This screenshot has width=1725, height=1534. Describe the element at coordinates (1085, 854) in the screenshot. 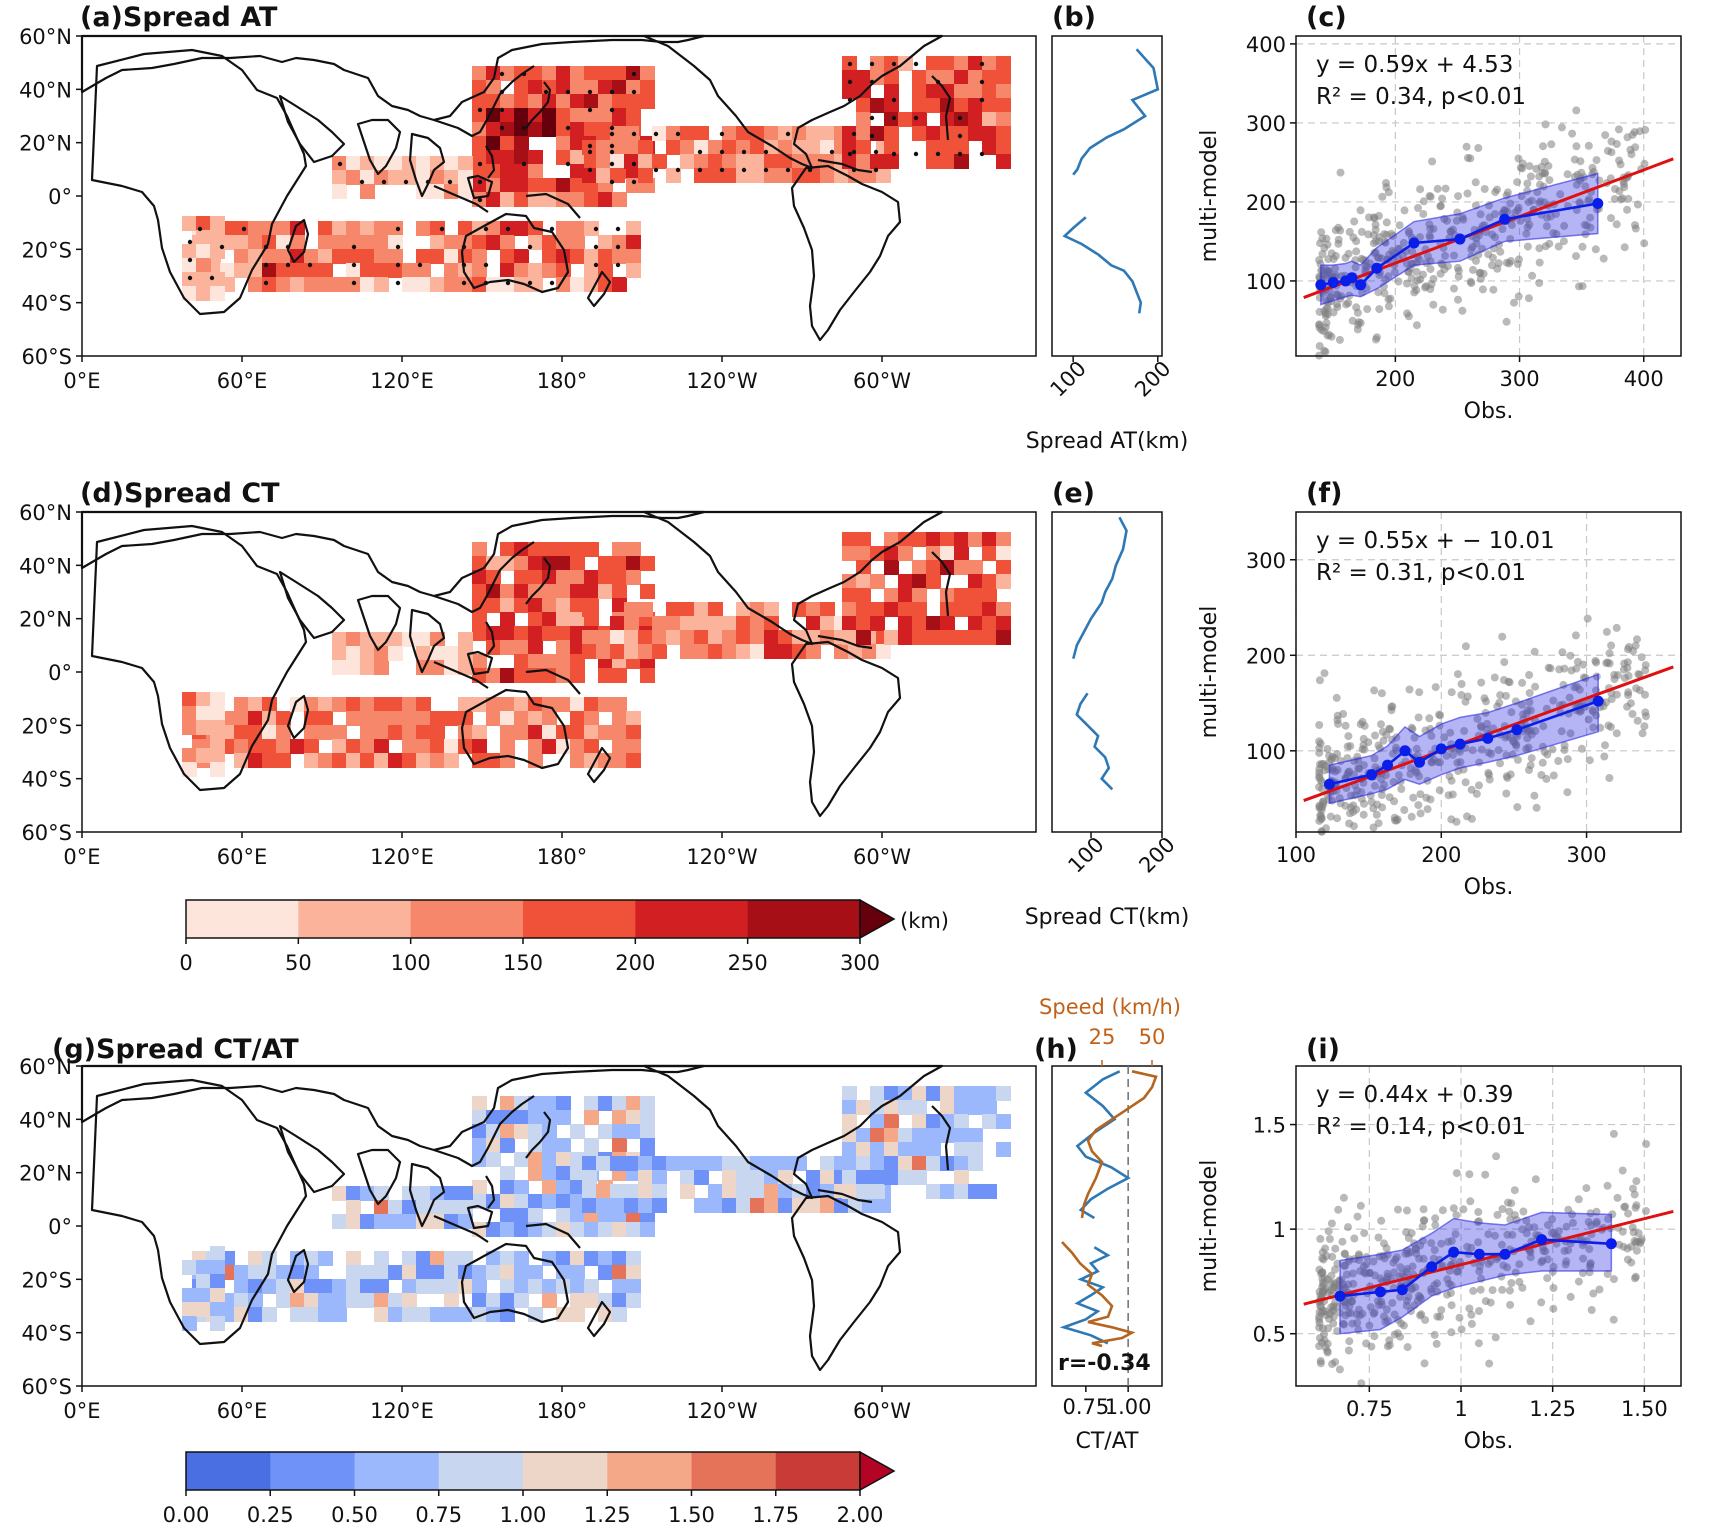

I see `x-tick-label: 100` at that location.